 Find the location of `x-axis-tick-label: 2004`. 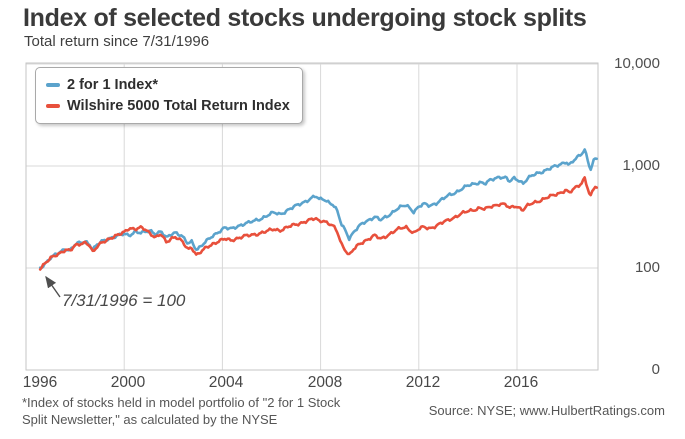

x-axis-tick-label: 2004 is located at coordinates (226, 382).